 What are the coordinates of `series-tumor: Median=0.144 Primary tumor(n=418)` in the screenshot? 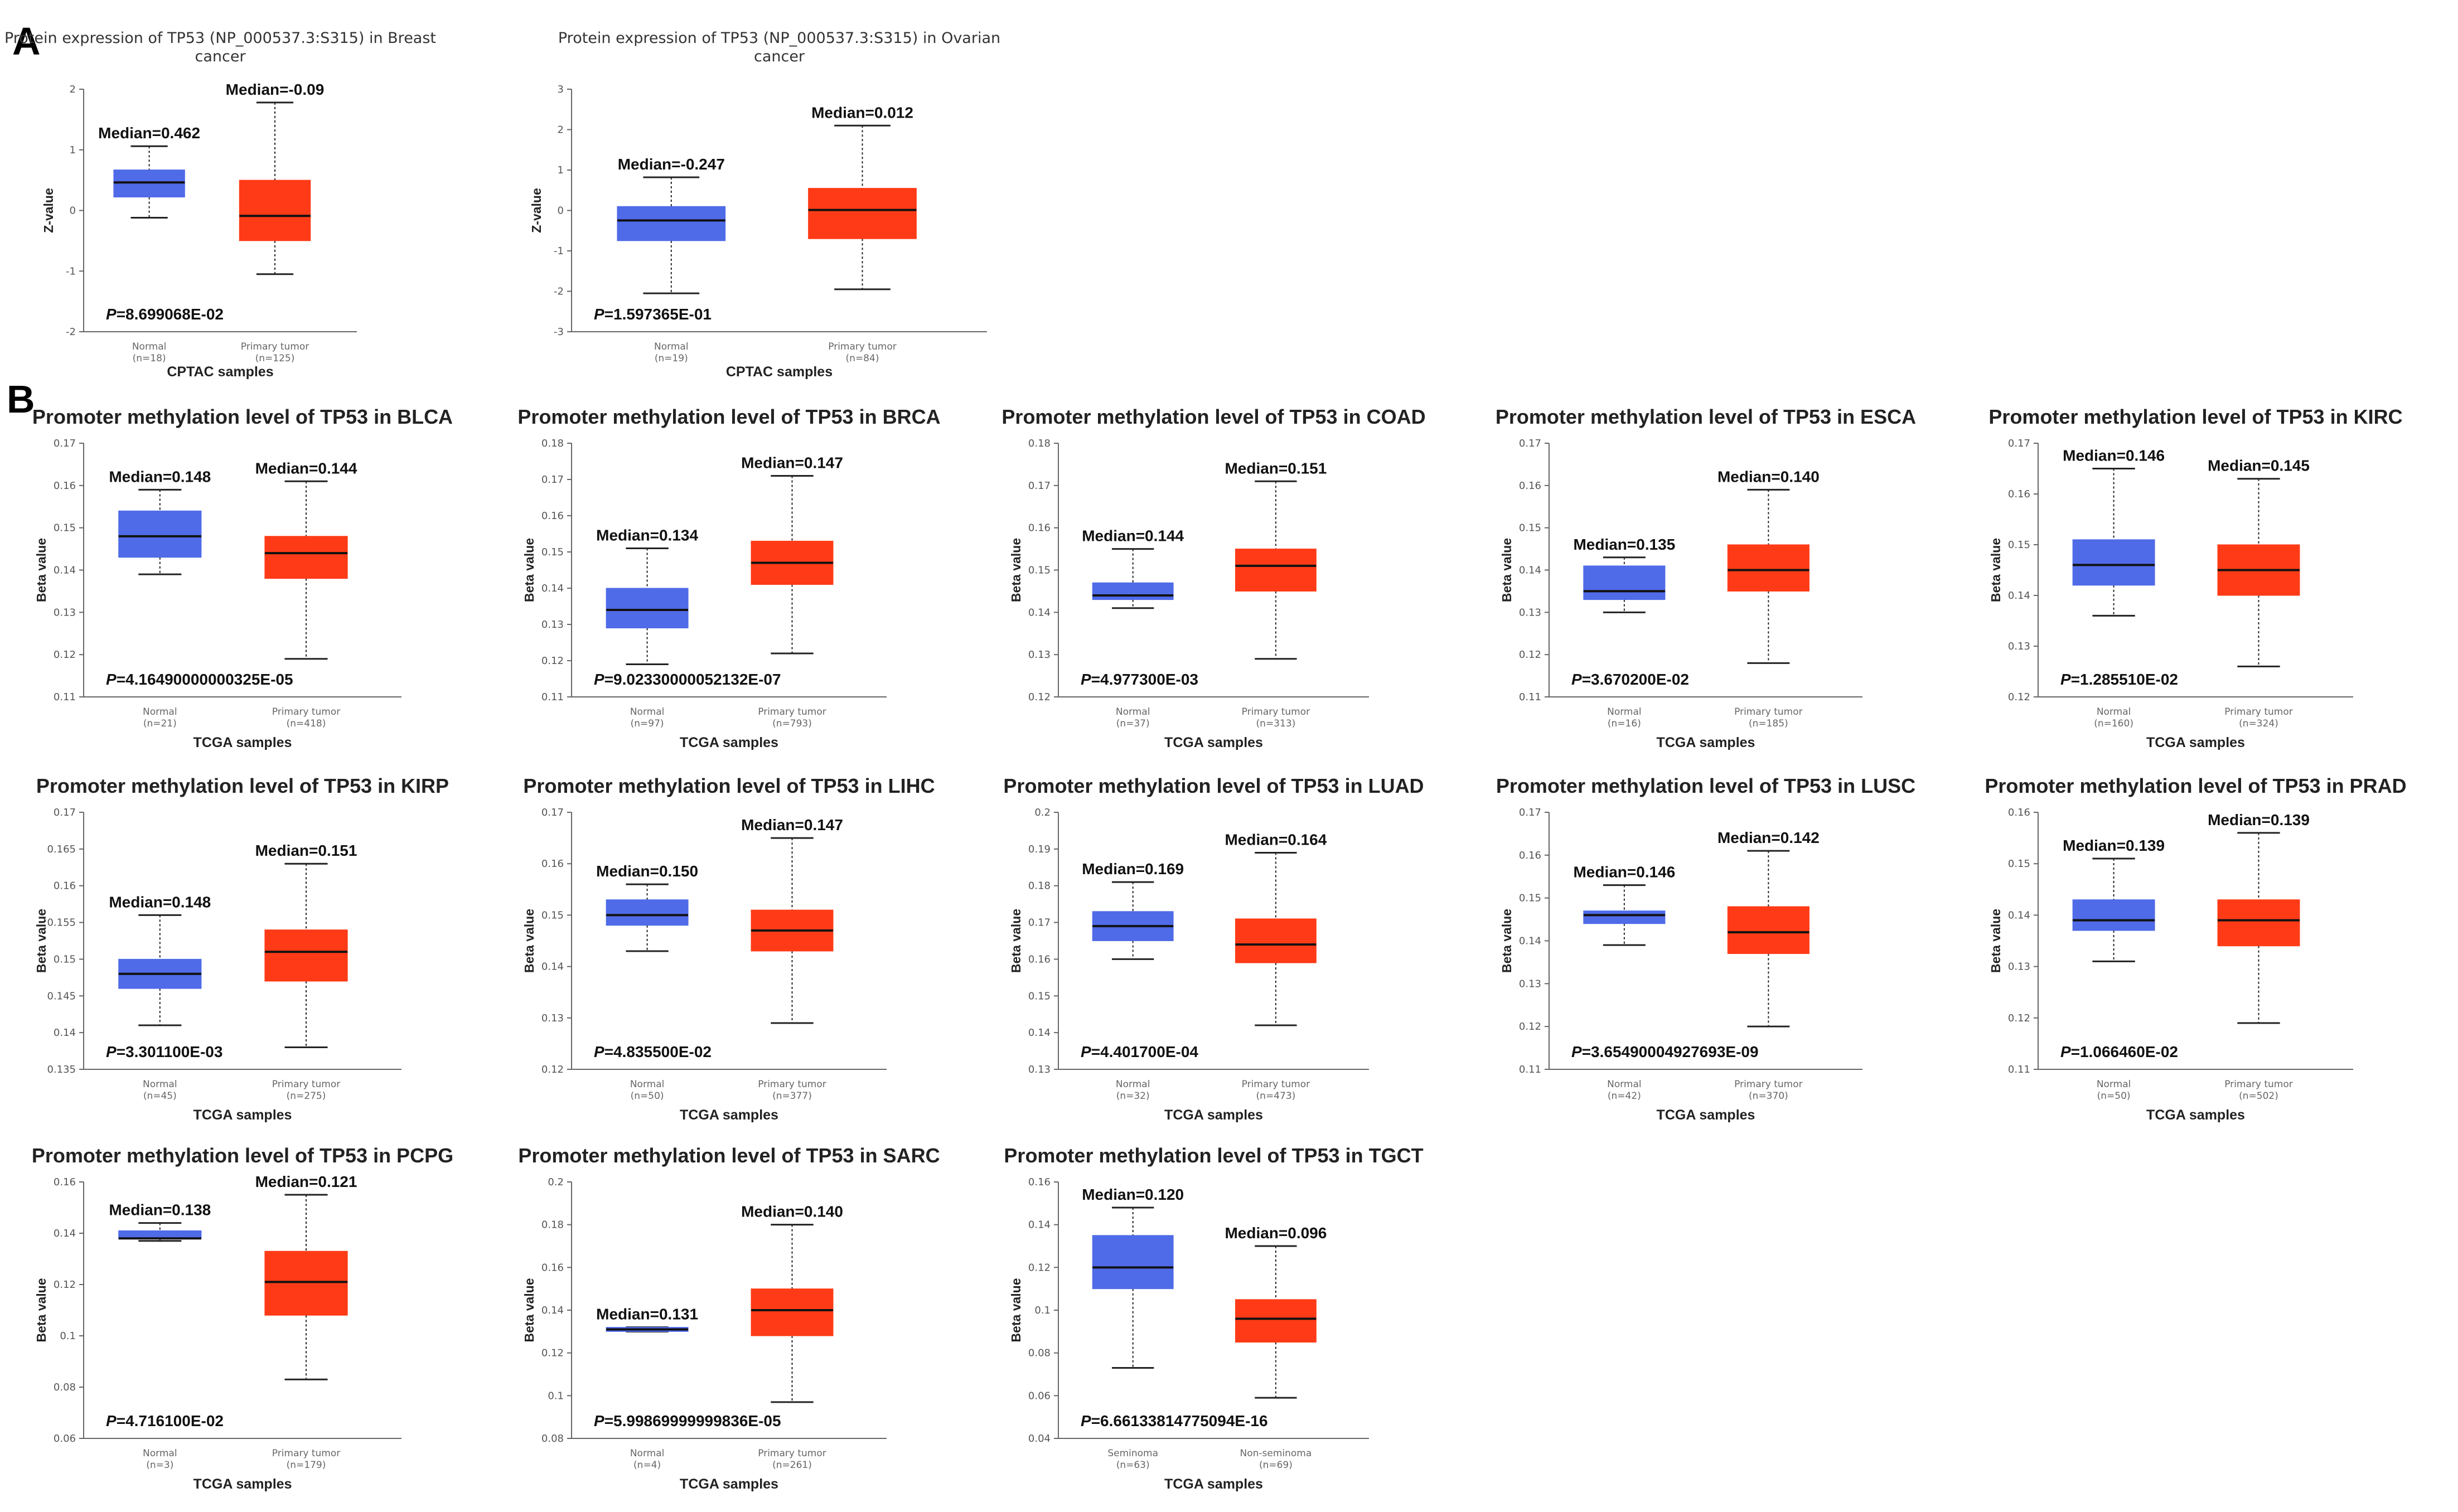 It's located at (306, 594).